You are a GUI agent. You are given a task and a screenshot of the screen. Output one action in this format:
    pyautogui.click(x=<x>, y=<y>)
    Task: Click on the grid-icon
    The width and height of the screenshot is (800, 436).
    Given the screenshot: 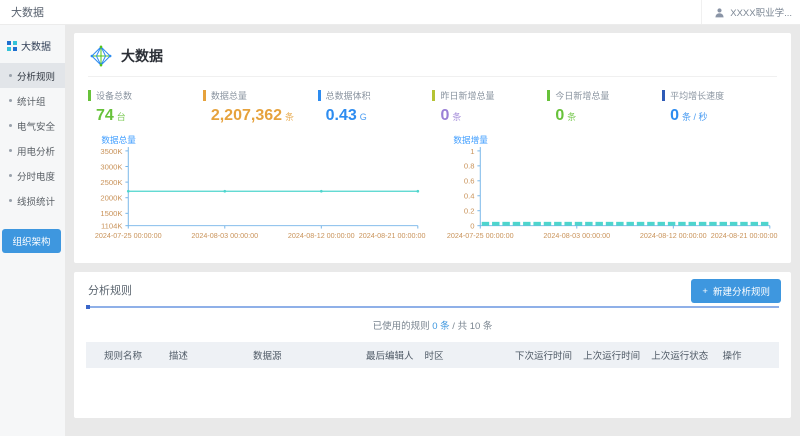 What is the action you would take?
    pyautogui.click(x=12, y=45)
    